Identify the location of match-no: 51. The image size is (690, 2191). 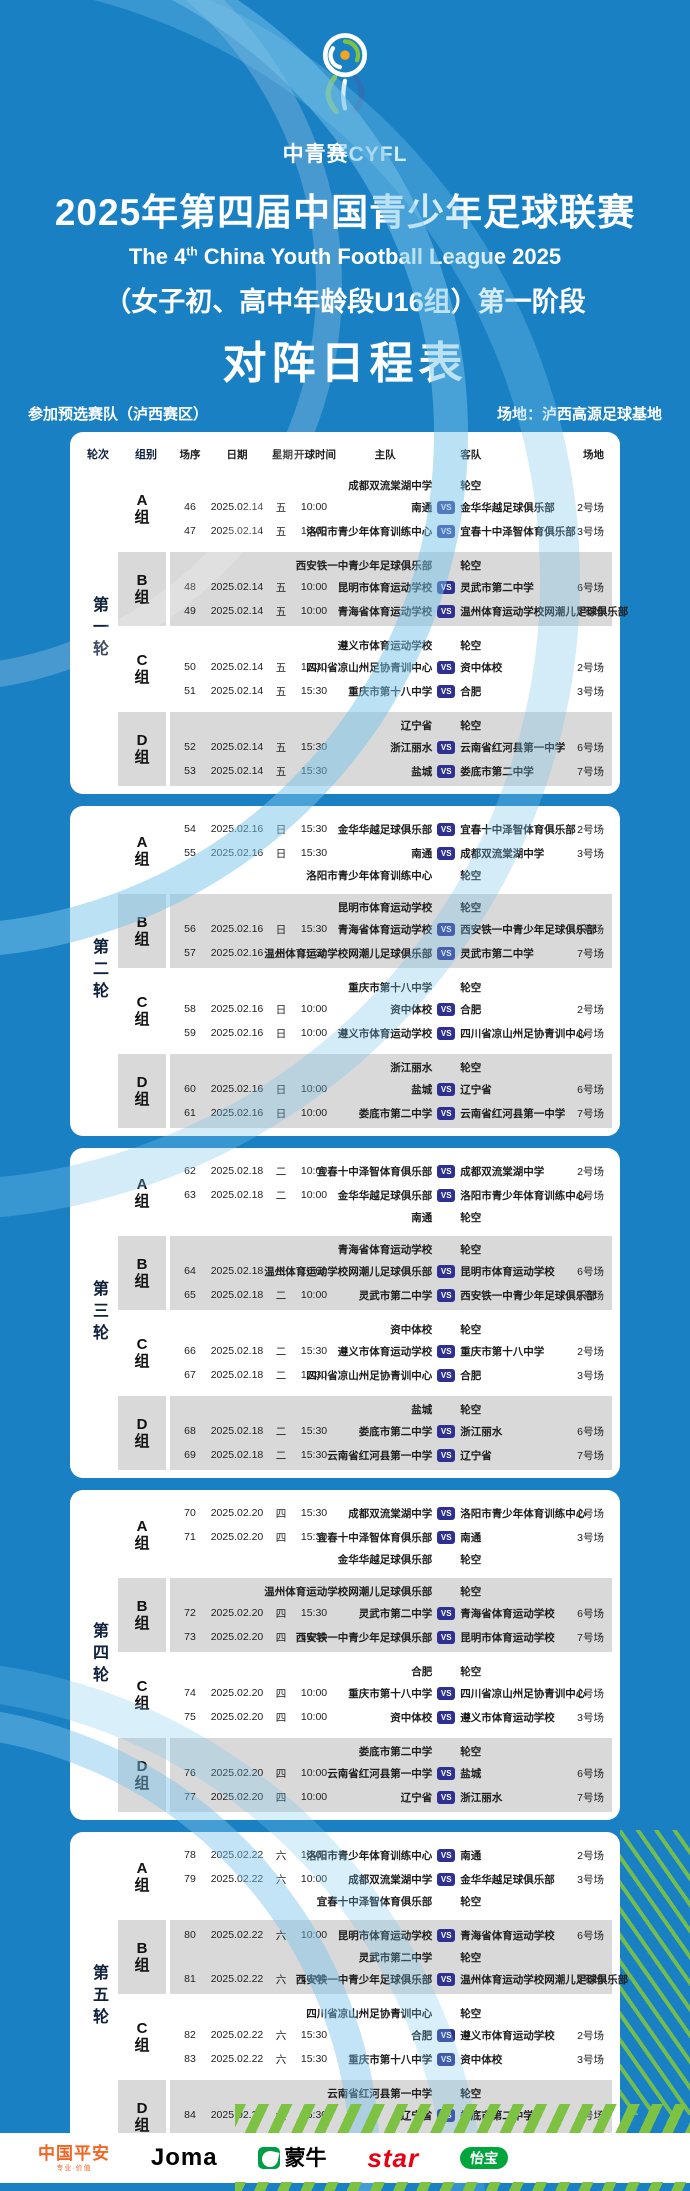
(190, 691).